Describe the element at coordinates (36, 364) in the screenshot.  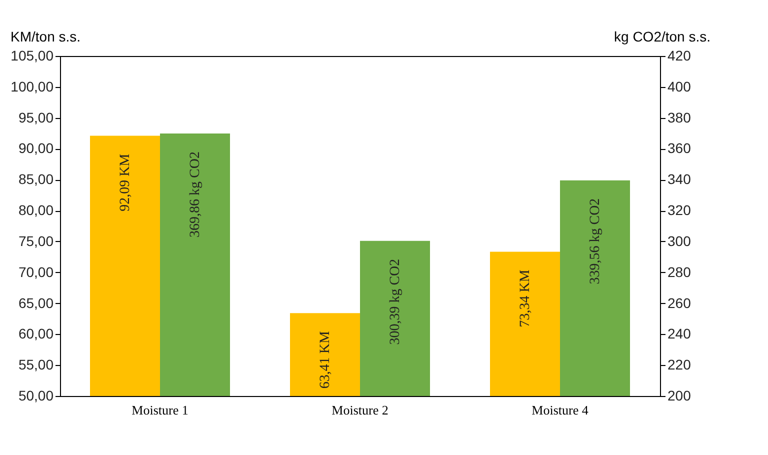
I see `y-tick-label: 55,00` at that location.